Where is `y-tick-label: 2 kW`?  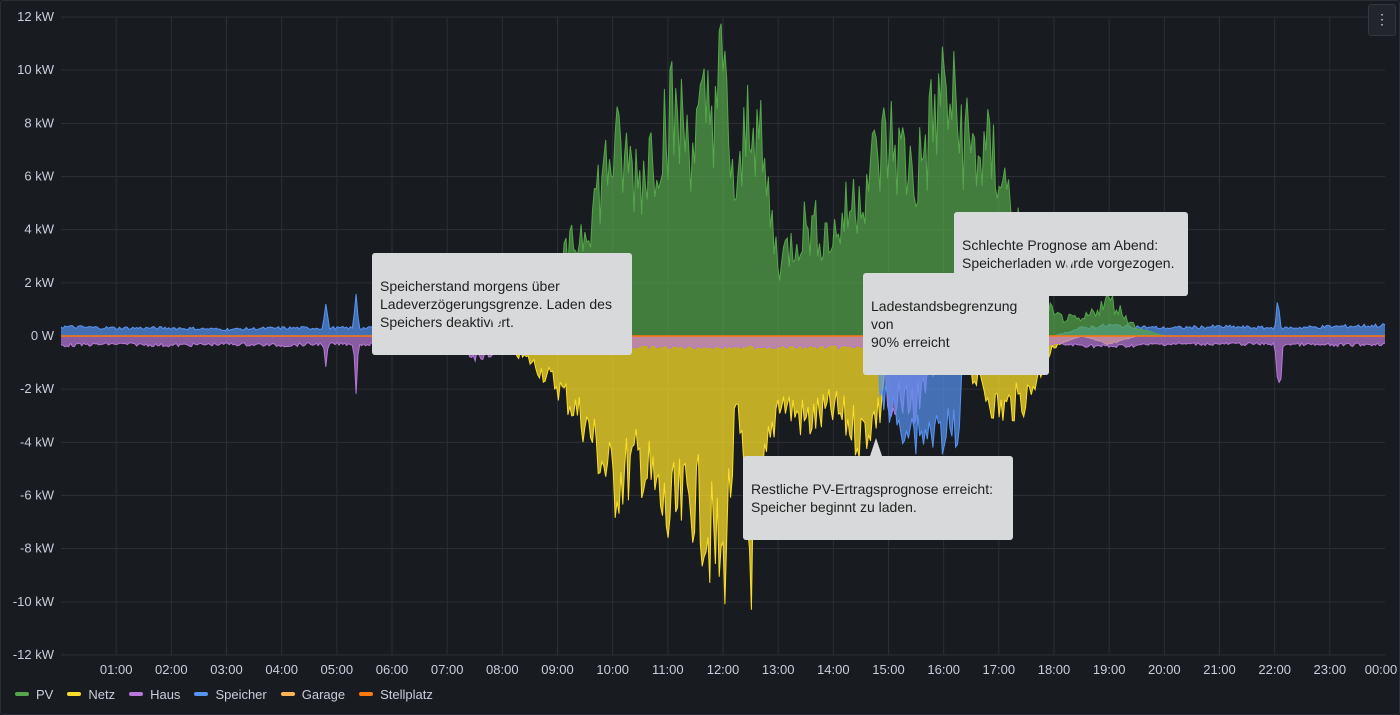 y-tick-label: 2 kW is located at coordinates (39, 282).